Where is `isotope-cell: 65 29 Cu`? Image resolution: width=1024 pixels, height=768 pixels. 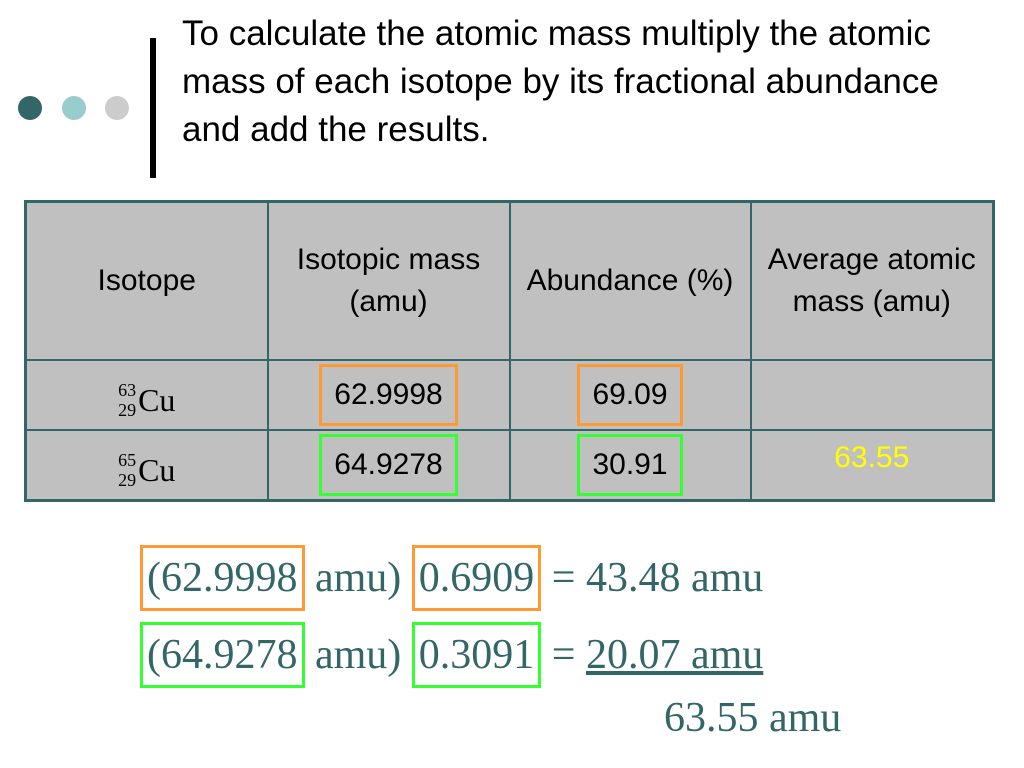
isotope-cell: 65 29 Cu is located at coordinates (146, 465).